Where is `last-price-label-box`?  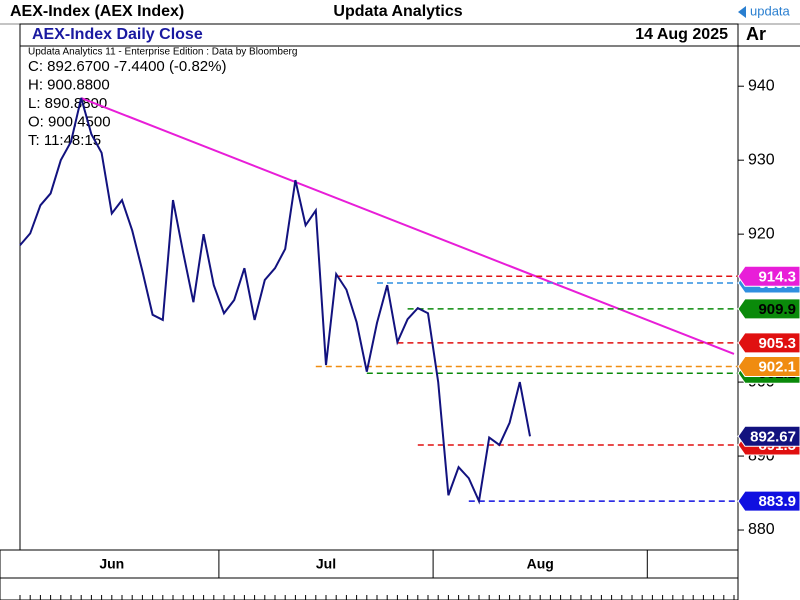 last-price-label-box is located at coordinates (768, 436).